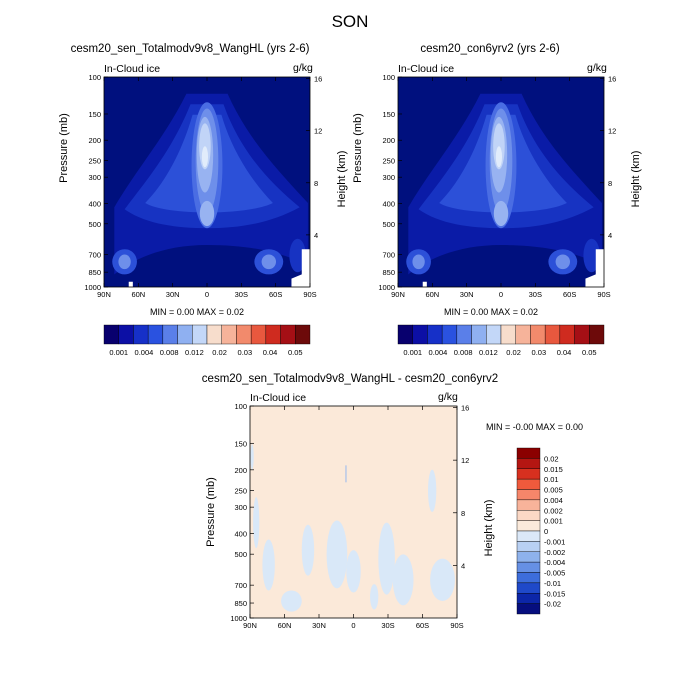 This screenshot has width=700, height=700. What do you see at coordinates (240, 443) in the screenshot?
I see `y-tick-label: 150` at bounding box center [240, 443].